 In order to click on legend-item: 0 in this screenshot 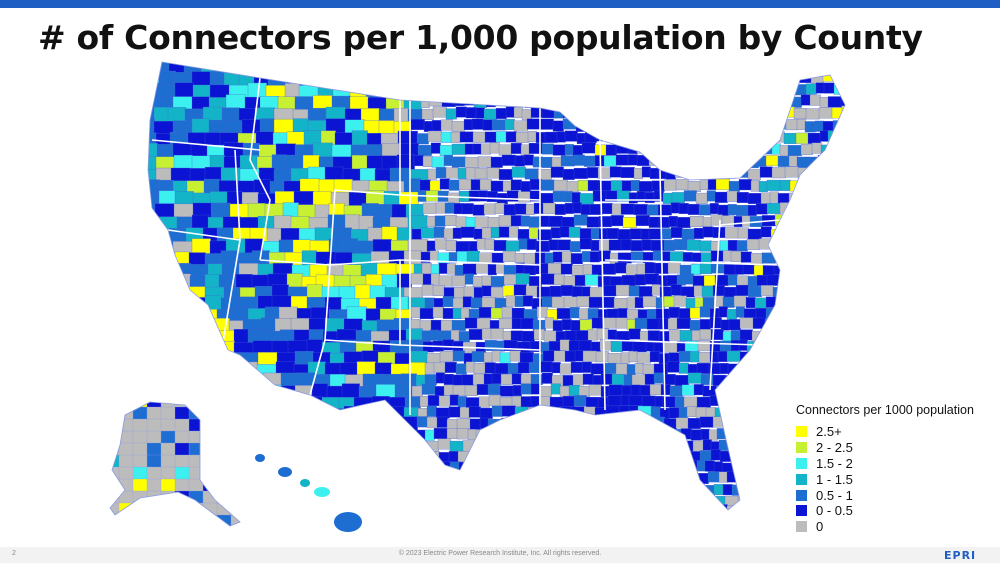, I will do `click(896, 527)`.